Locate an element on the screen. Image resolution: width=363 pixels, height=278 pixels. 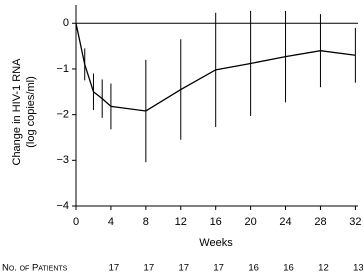
patients-label: No. of Patients is located at coordinates (35, 268).